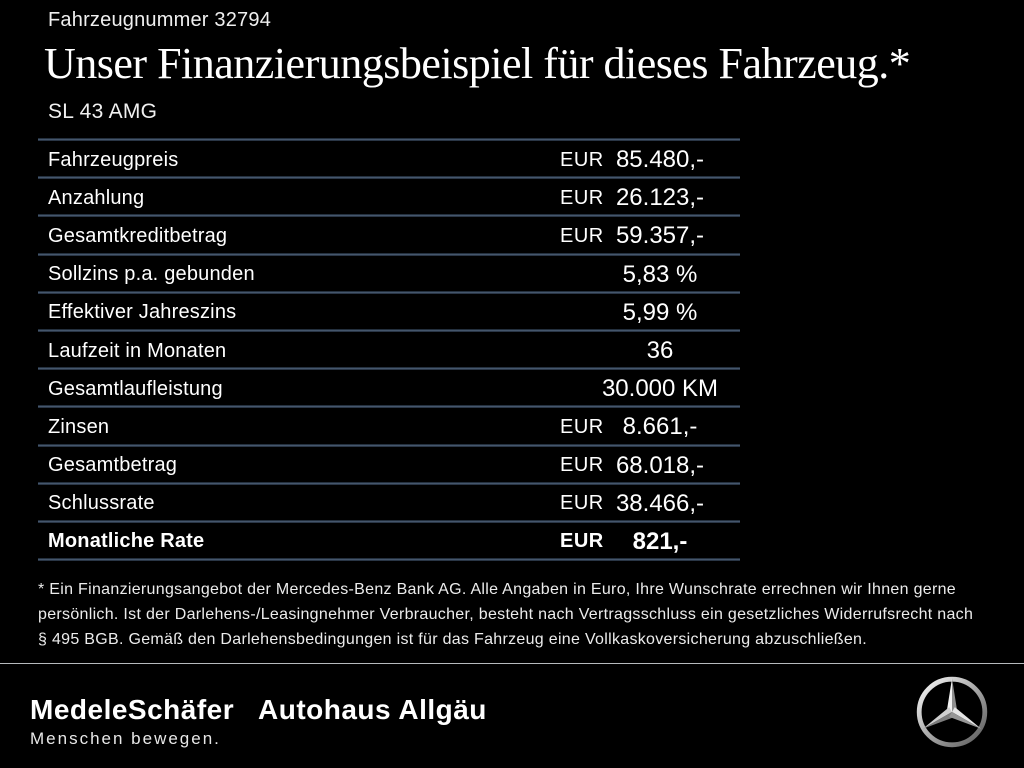 This screenshot has height=768, width=1024. Describe the element at coordinates (160, 20) in the screenshot. I see `vehicle-number: Fahrzeugnummer 32794` at that location.